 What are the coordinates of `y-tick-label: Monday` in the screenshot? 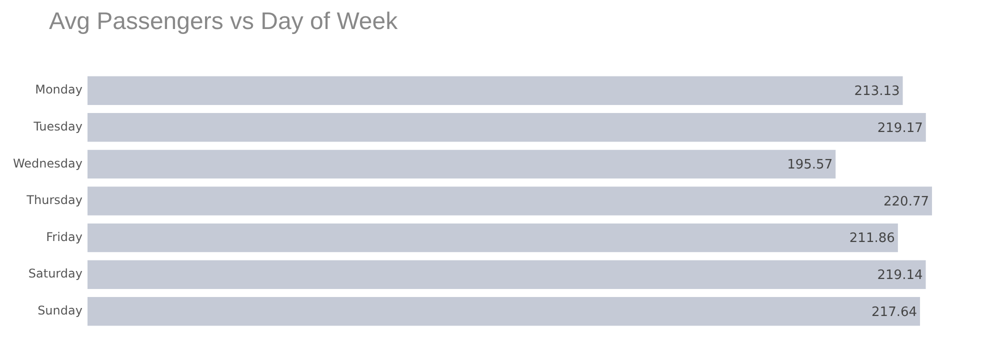 It's located at (58, 89).